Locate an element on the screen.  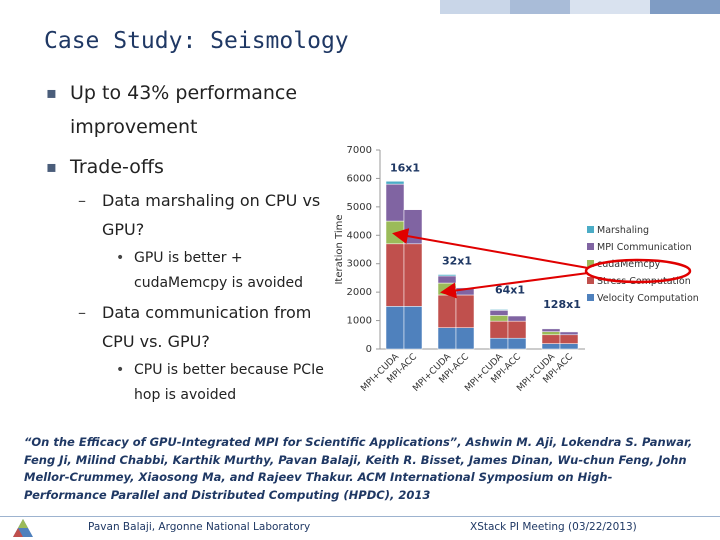
y-axis-label: Iteration Time is located at coordinates (339, 249).